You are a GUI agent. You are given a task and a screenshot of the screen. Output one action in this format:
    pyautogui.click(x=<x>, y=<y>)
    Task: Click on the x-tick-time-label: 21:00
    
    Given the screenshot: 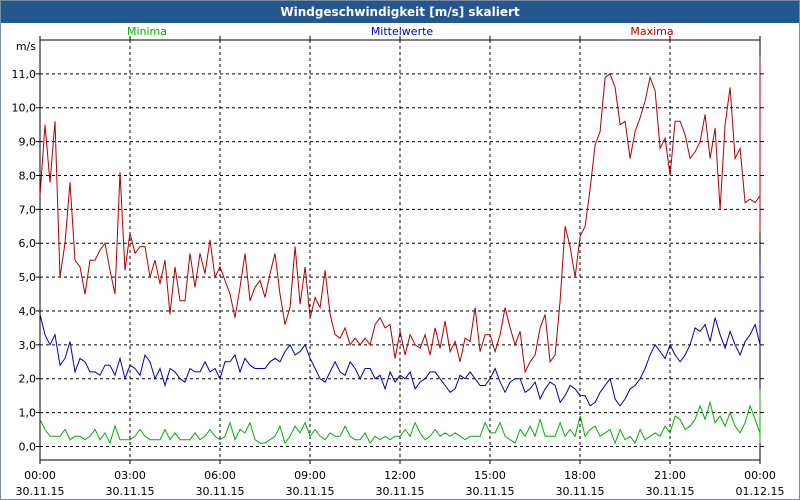 What is the action you would take?
    pyautogui.click(x=670, y=475)
    